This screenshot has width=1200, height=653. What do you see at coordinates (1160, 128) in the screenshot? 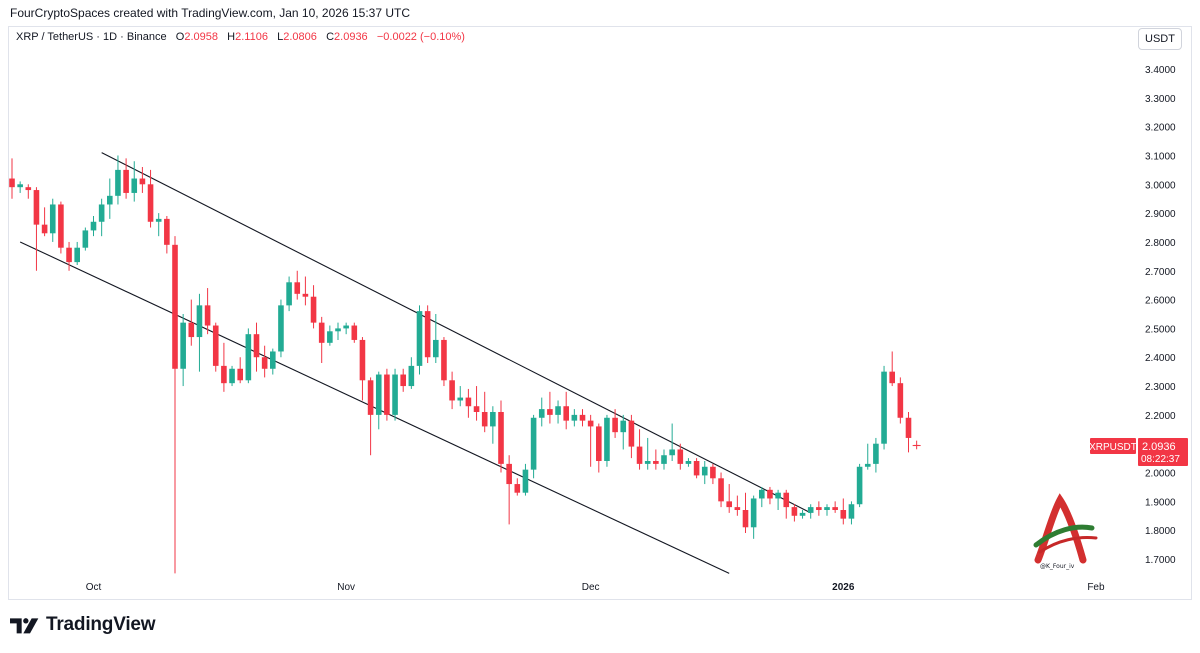
I see `y-tick-label: 3.2000` at bounding box center [1160, 128].